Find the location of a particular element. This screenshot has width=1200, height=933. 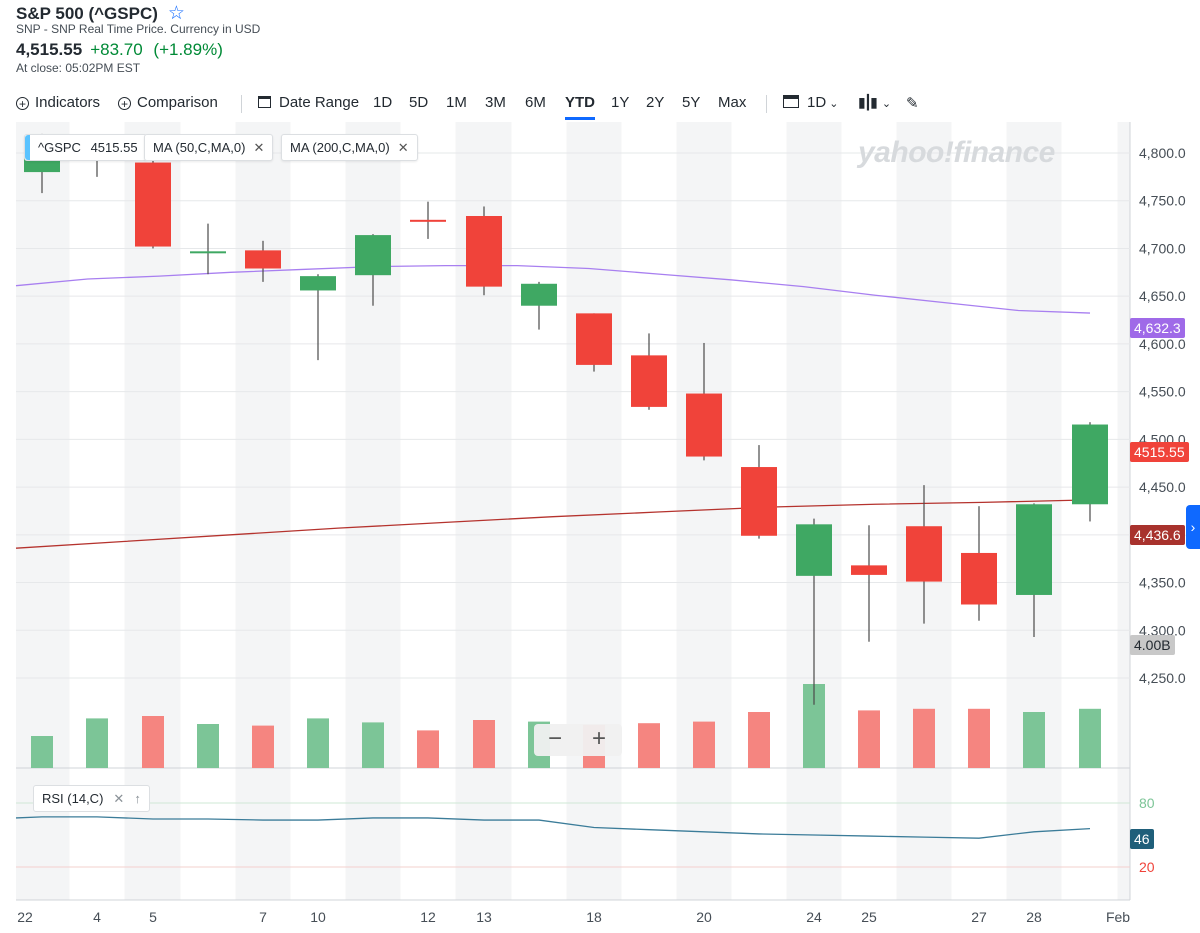

range-1y: 1Y is located at coordinates (620, 102).